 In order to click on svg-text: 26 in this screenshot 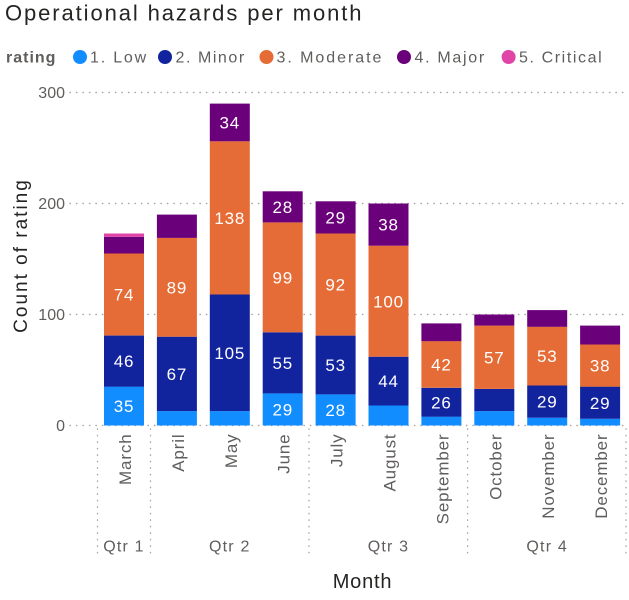, I will do `click(441, 402)`.